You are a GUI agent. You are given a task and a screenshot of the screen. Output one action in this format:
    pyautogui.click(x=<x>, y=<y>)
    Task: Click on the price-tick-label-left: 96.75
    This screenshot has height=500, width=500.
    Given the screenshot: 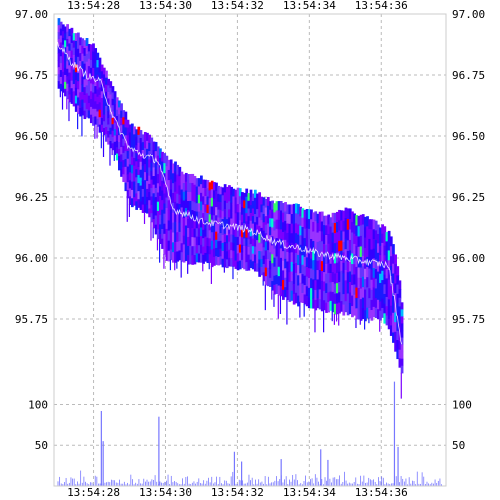 What is the action you would take?
    pyautogui.click(x=31, y=75)
    